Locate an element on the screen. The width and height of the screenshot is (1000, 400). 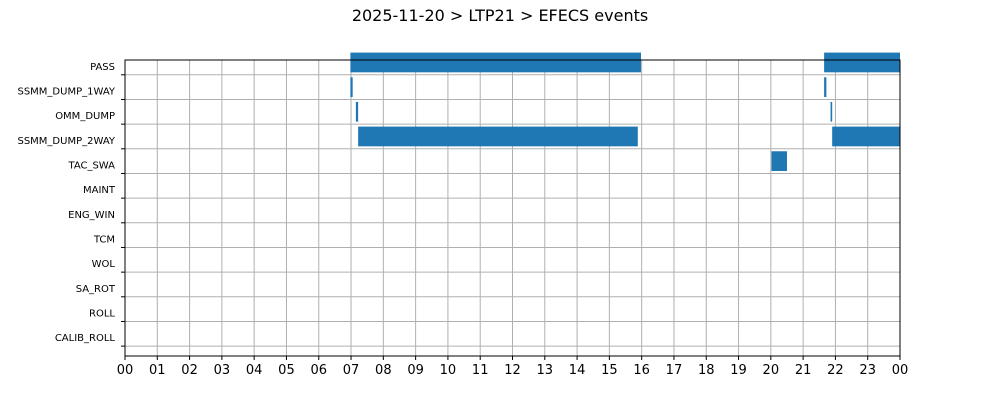
x-tick-label: 14 is located at coordinates (577, 370).